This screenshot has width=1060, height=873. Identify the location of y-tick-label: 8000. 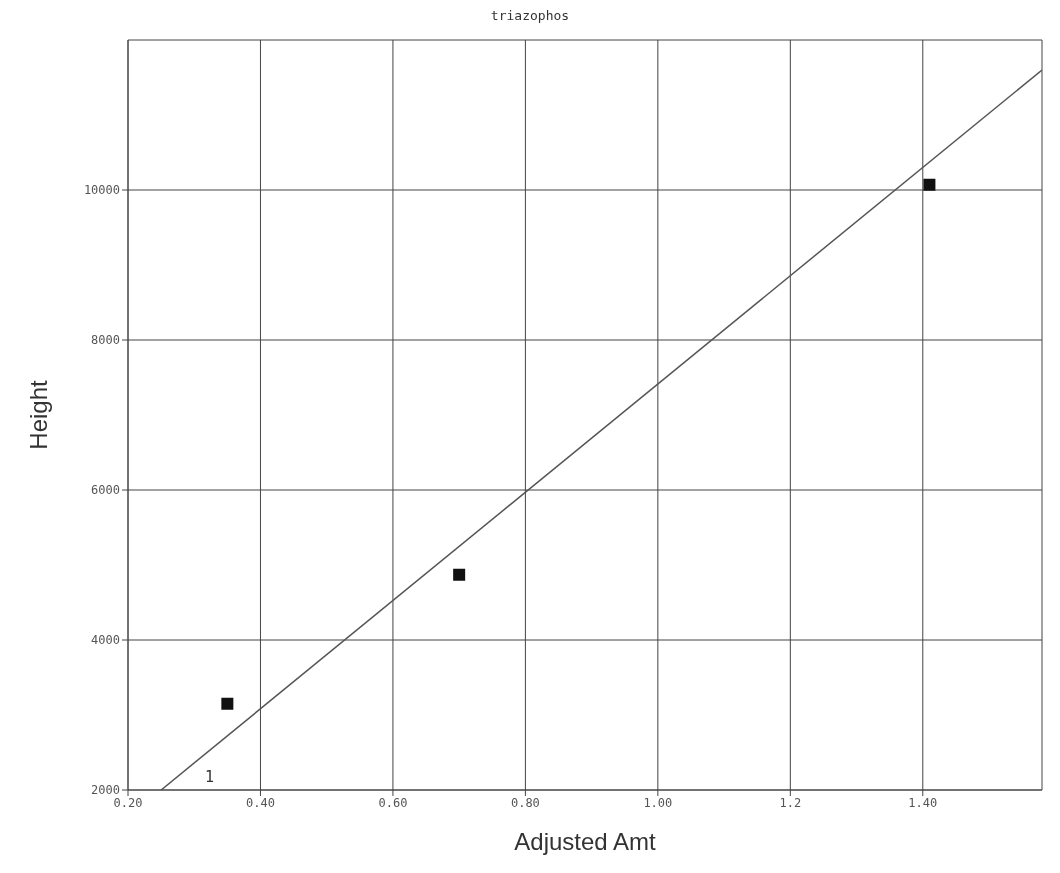
(105, 340).